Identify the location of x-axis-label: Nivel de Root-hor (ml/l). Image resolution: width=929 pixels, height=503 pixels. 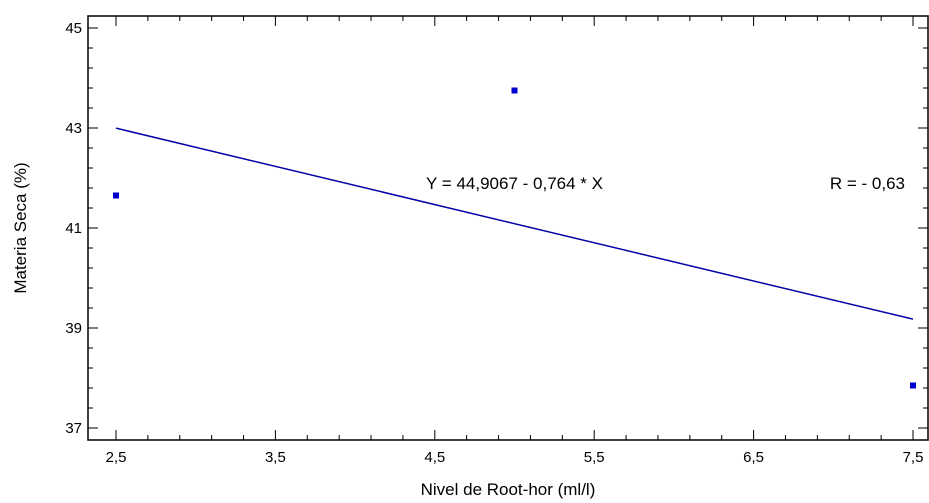
(508, 489).